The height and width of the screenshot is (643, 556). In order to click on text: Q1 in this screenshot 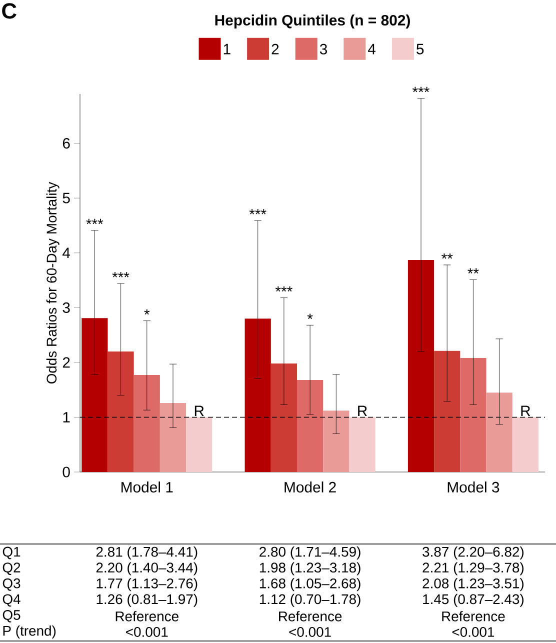, I will do `click(11, 553)`.